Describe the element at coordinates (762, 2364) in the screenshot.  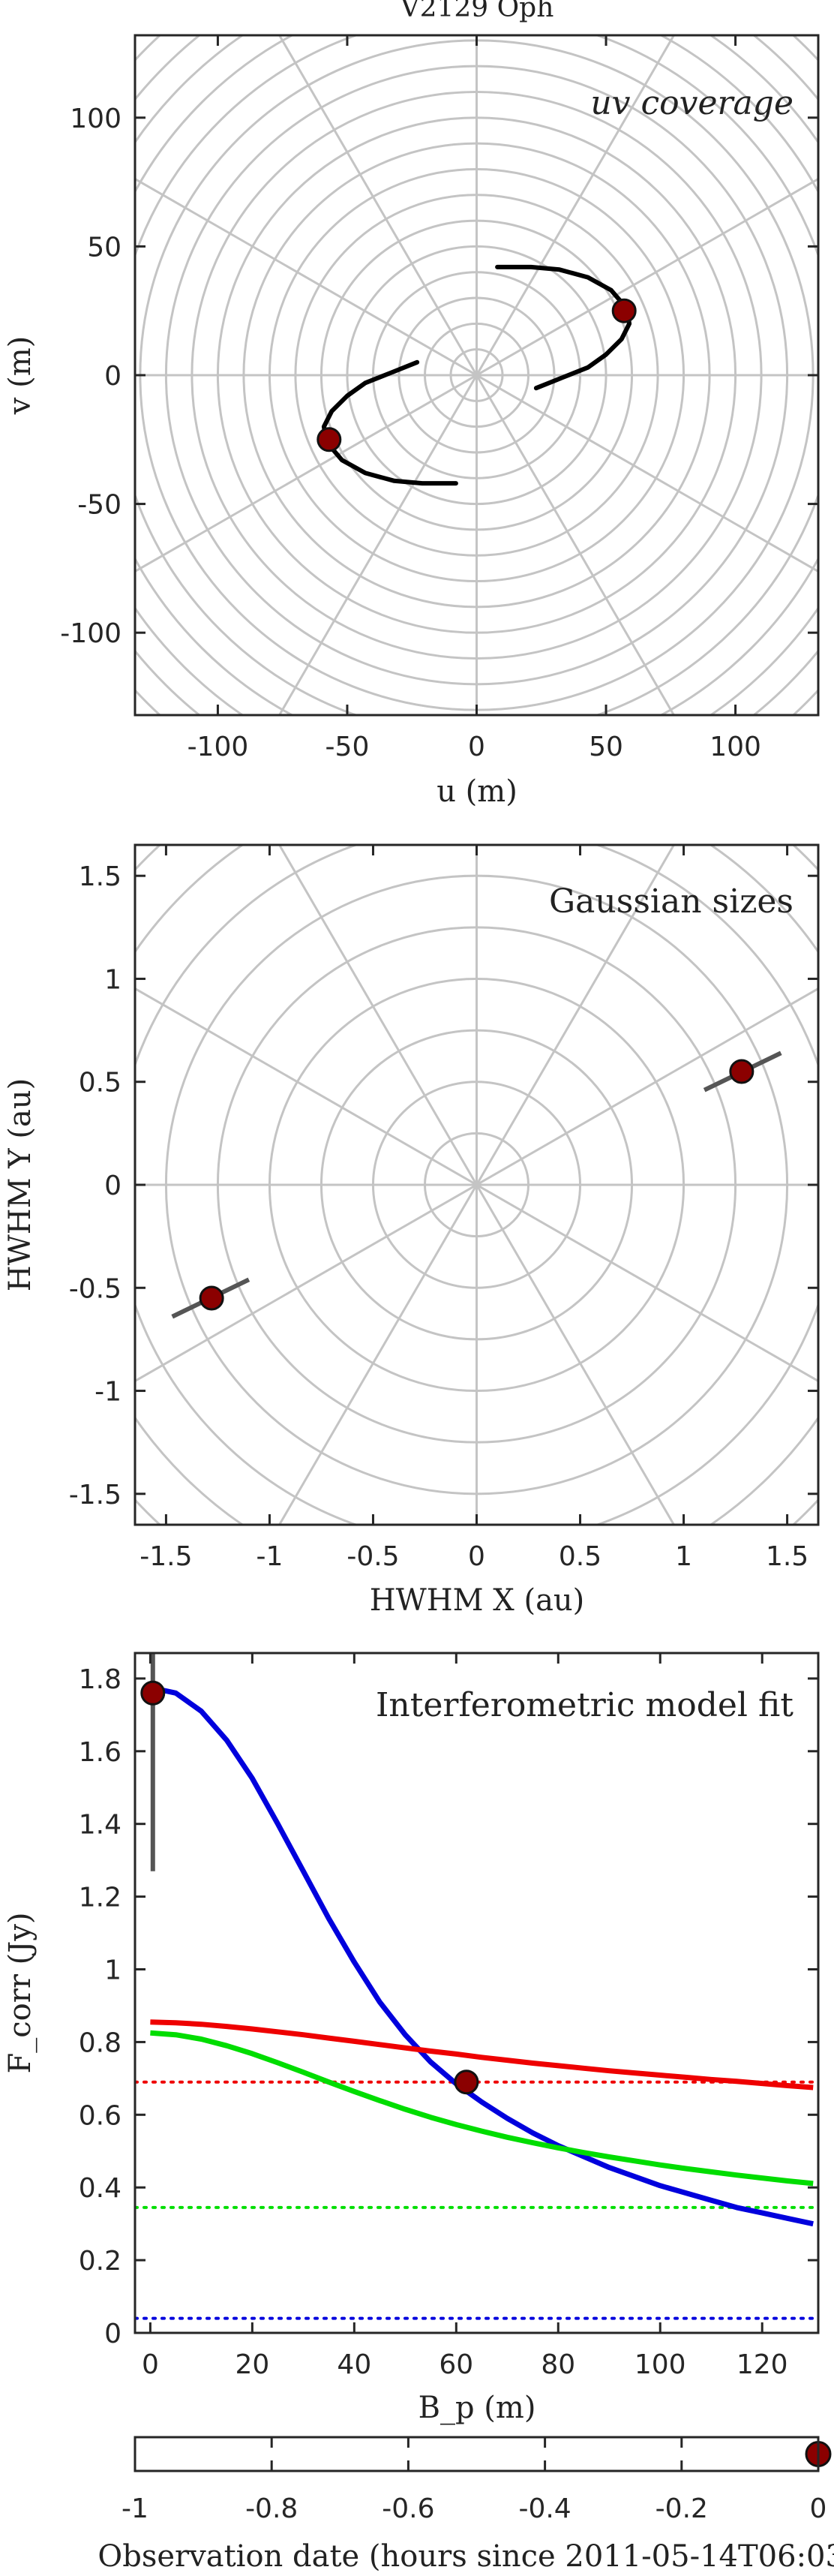
I see `fit-x-tick-label: 120` at that location.